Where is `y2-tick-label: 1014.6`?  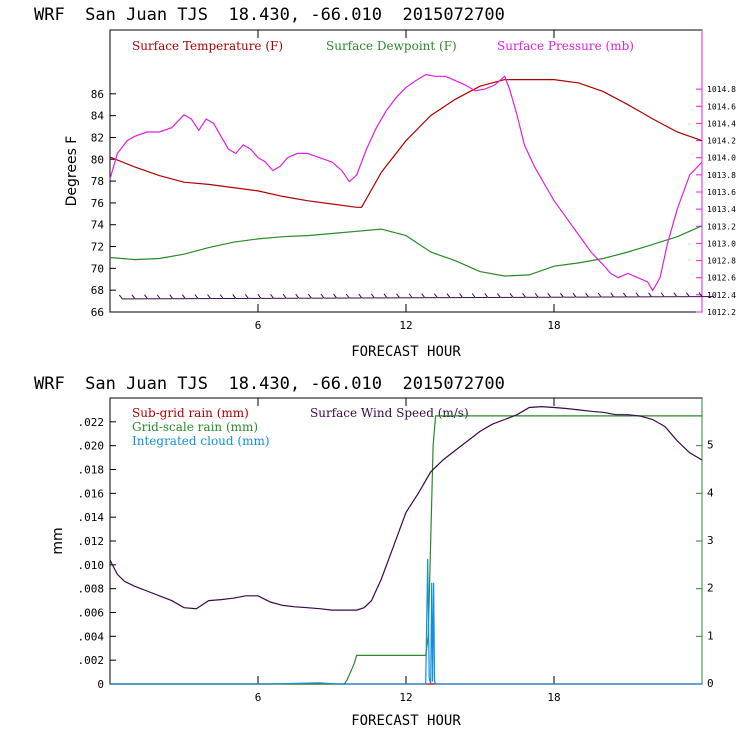 y2-tick-label: 1014.6 is located at coordinates (721, 106).